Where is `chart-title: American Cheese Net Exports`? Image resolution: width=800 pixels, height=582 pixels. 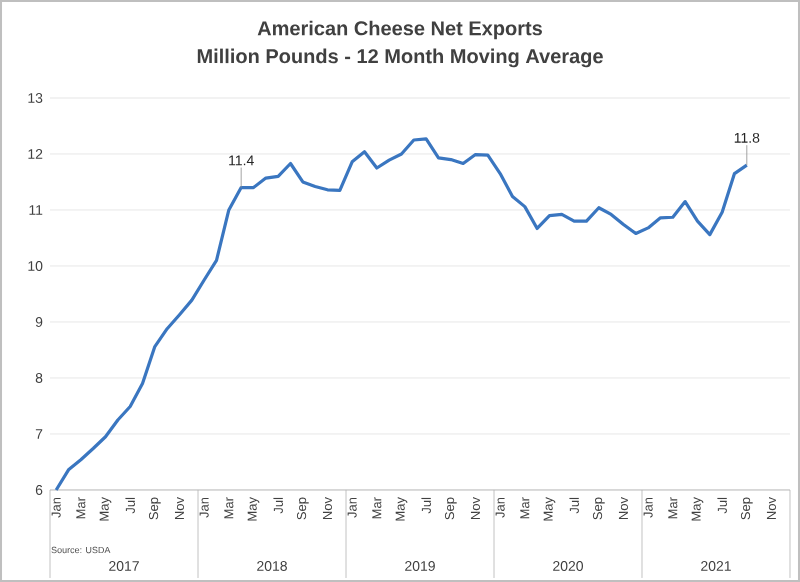 chart-title: American Cheese Net Exports is located at coordinates (399, 30).